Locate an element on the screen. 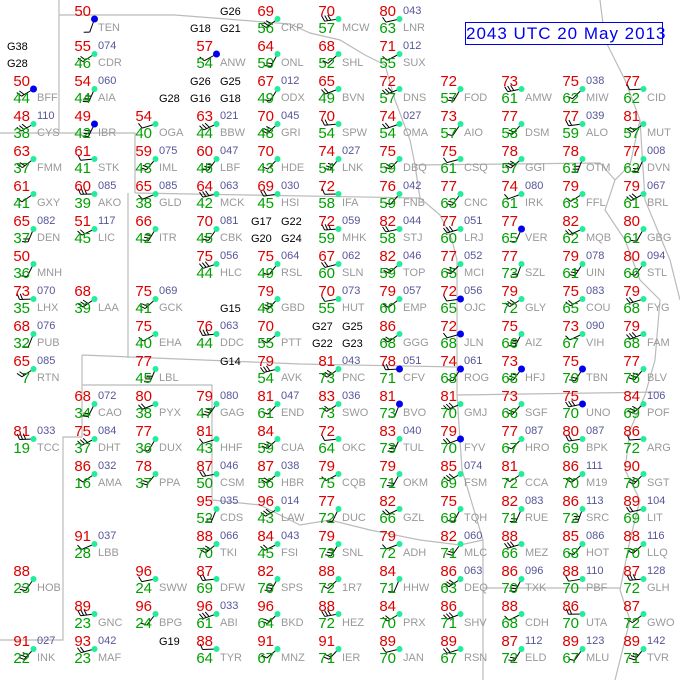 The width and height of the screenshot is (680, 680). station-plot: 50 TEN is located at coordinates (97, 18).